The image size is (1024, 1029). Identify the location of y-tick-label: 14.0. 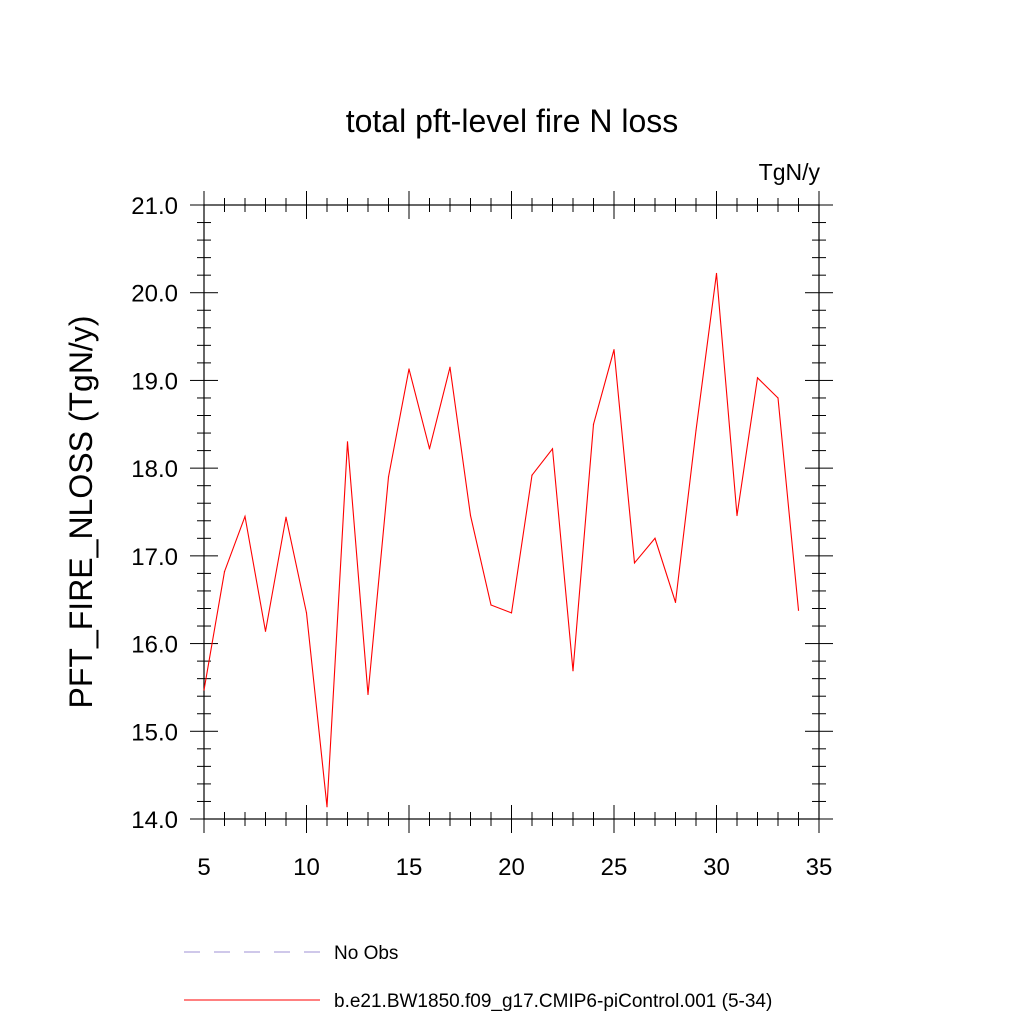
(154, 820).